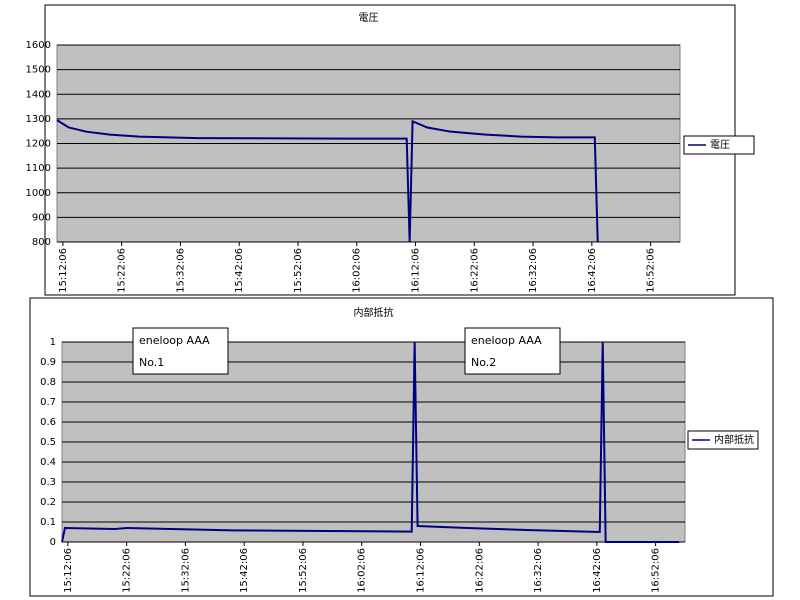 The height and width of the screenshot is (600, 800). Describe the element at coordinates (151, 362) in the screenshot. I see `annotation-text: No.1` at that location.